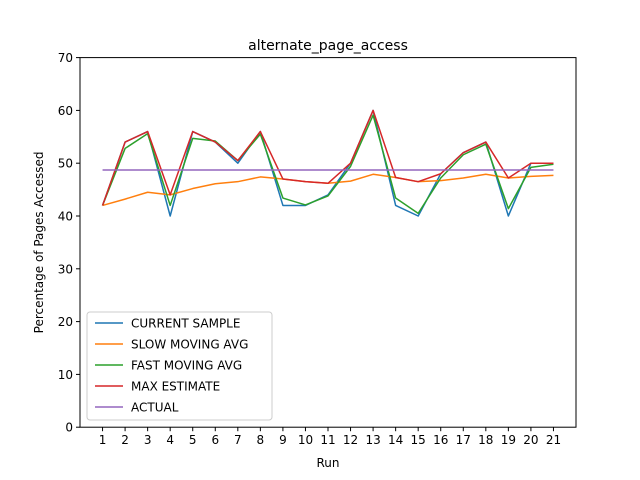  Describe the element at coordinates (372, 440) in the screenshot. I see `x-tick-label: 13` at that location.